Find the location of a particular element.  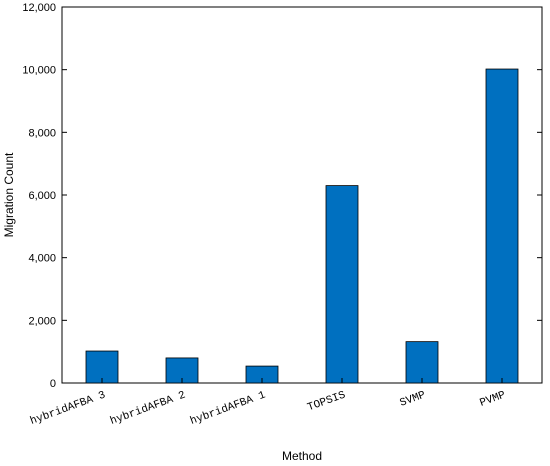

x-tick-label: SVMP is located at coordinates (412, 399).